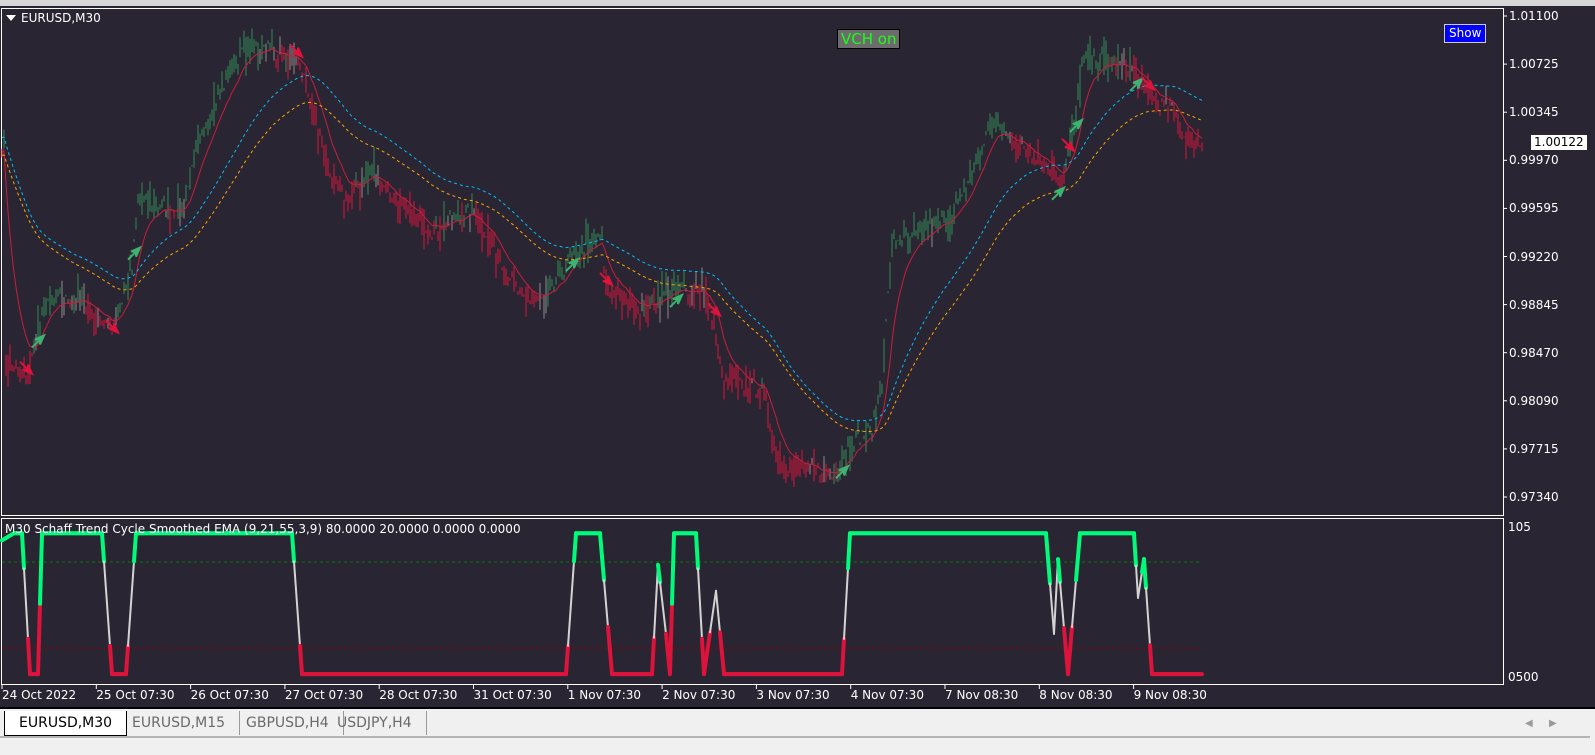  I want to click on price-tick-label: 1.01100, so click(1534, 16).